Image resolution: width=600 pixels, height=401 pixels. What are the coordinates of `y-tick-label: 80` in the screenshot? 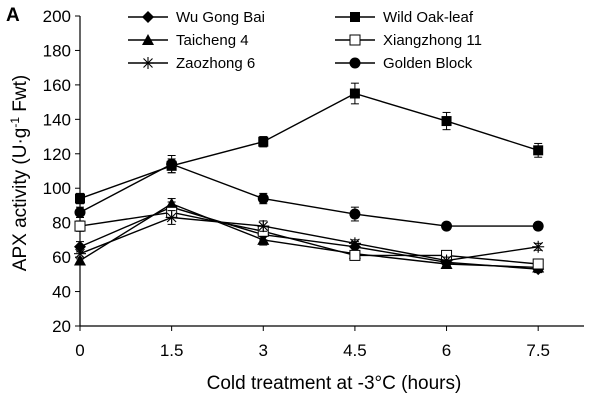 It's located at (61, 223).